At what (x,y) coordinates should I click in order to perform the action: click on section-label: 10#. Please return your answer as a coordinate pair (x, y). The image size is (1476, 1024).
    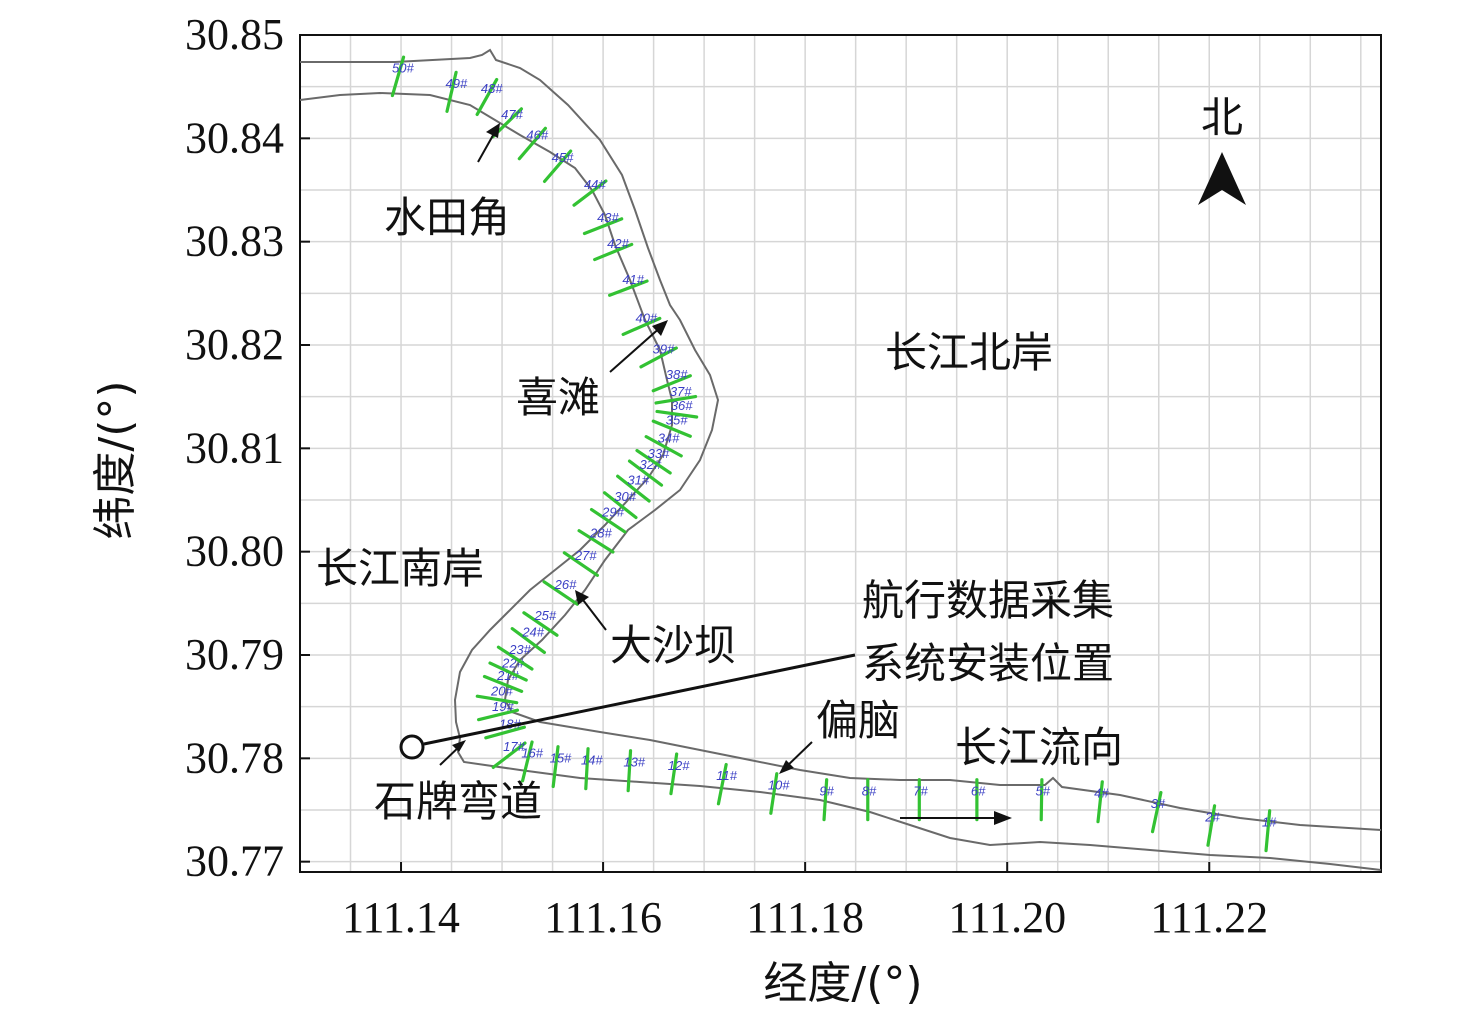
    Looking at the image, I should click on (779, 784).